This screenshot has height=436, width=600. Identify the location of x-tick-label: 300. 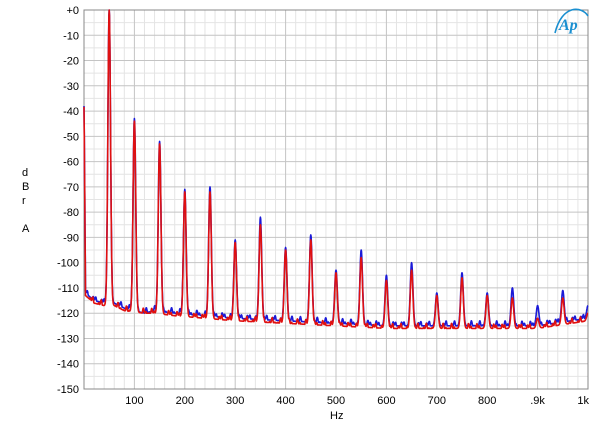
(235, 401).